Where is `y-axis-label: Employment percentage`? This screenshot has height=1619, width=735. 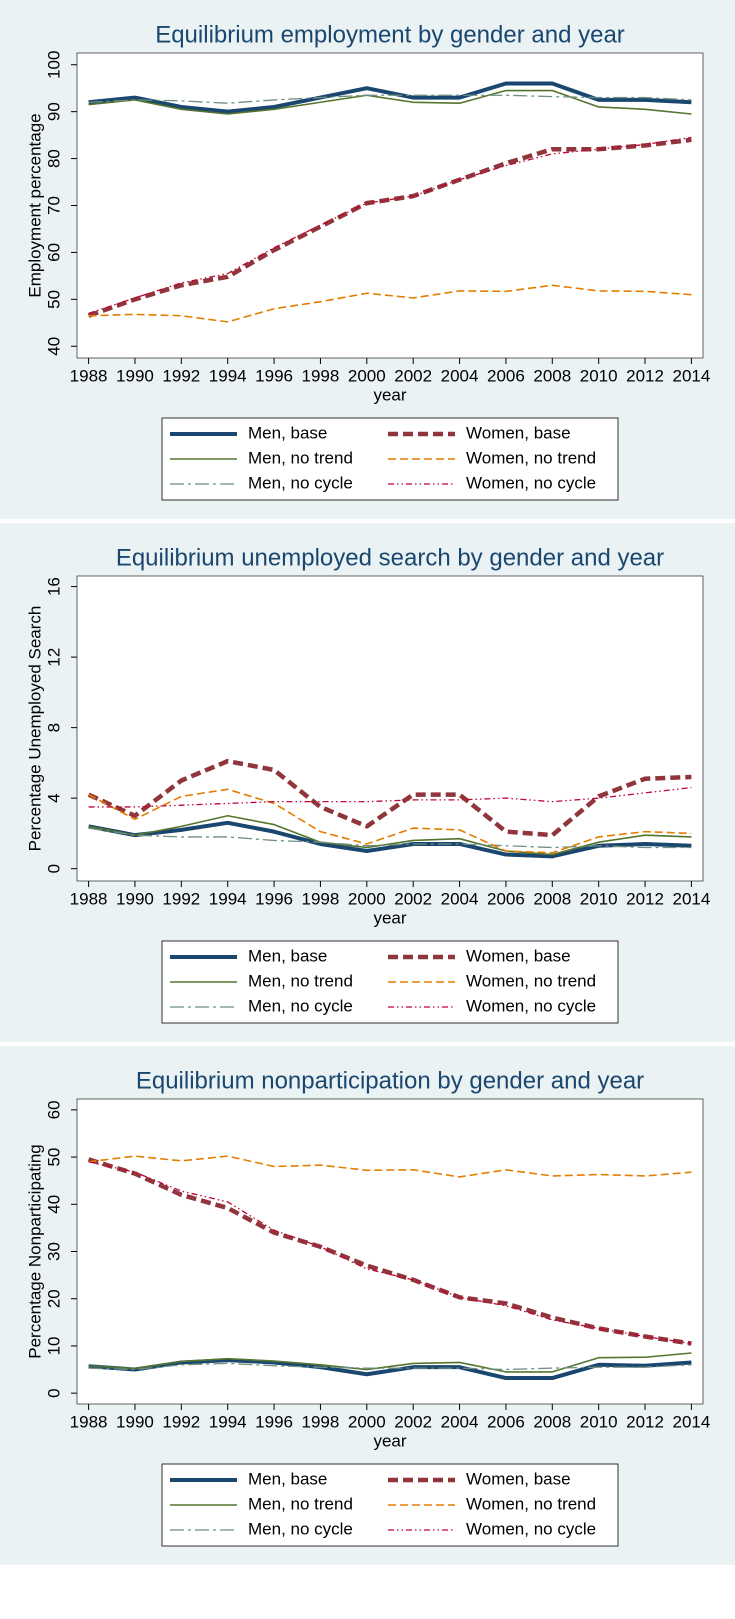 y-axis-label: Employment percentage is located at coordinates (34, 205).